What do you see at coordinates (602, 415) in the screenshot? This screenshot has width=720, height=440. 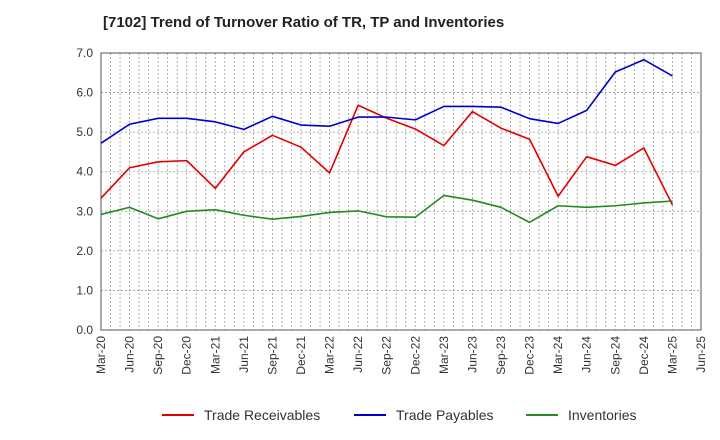 I see `legend-label-inventories: Inventories` at bounding box center [602, 415].